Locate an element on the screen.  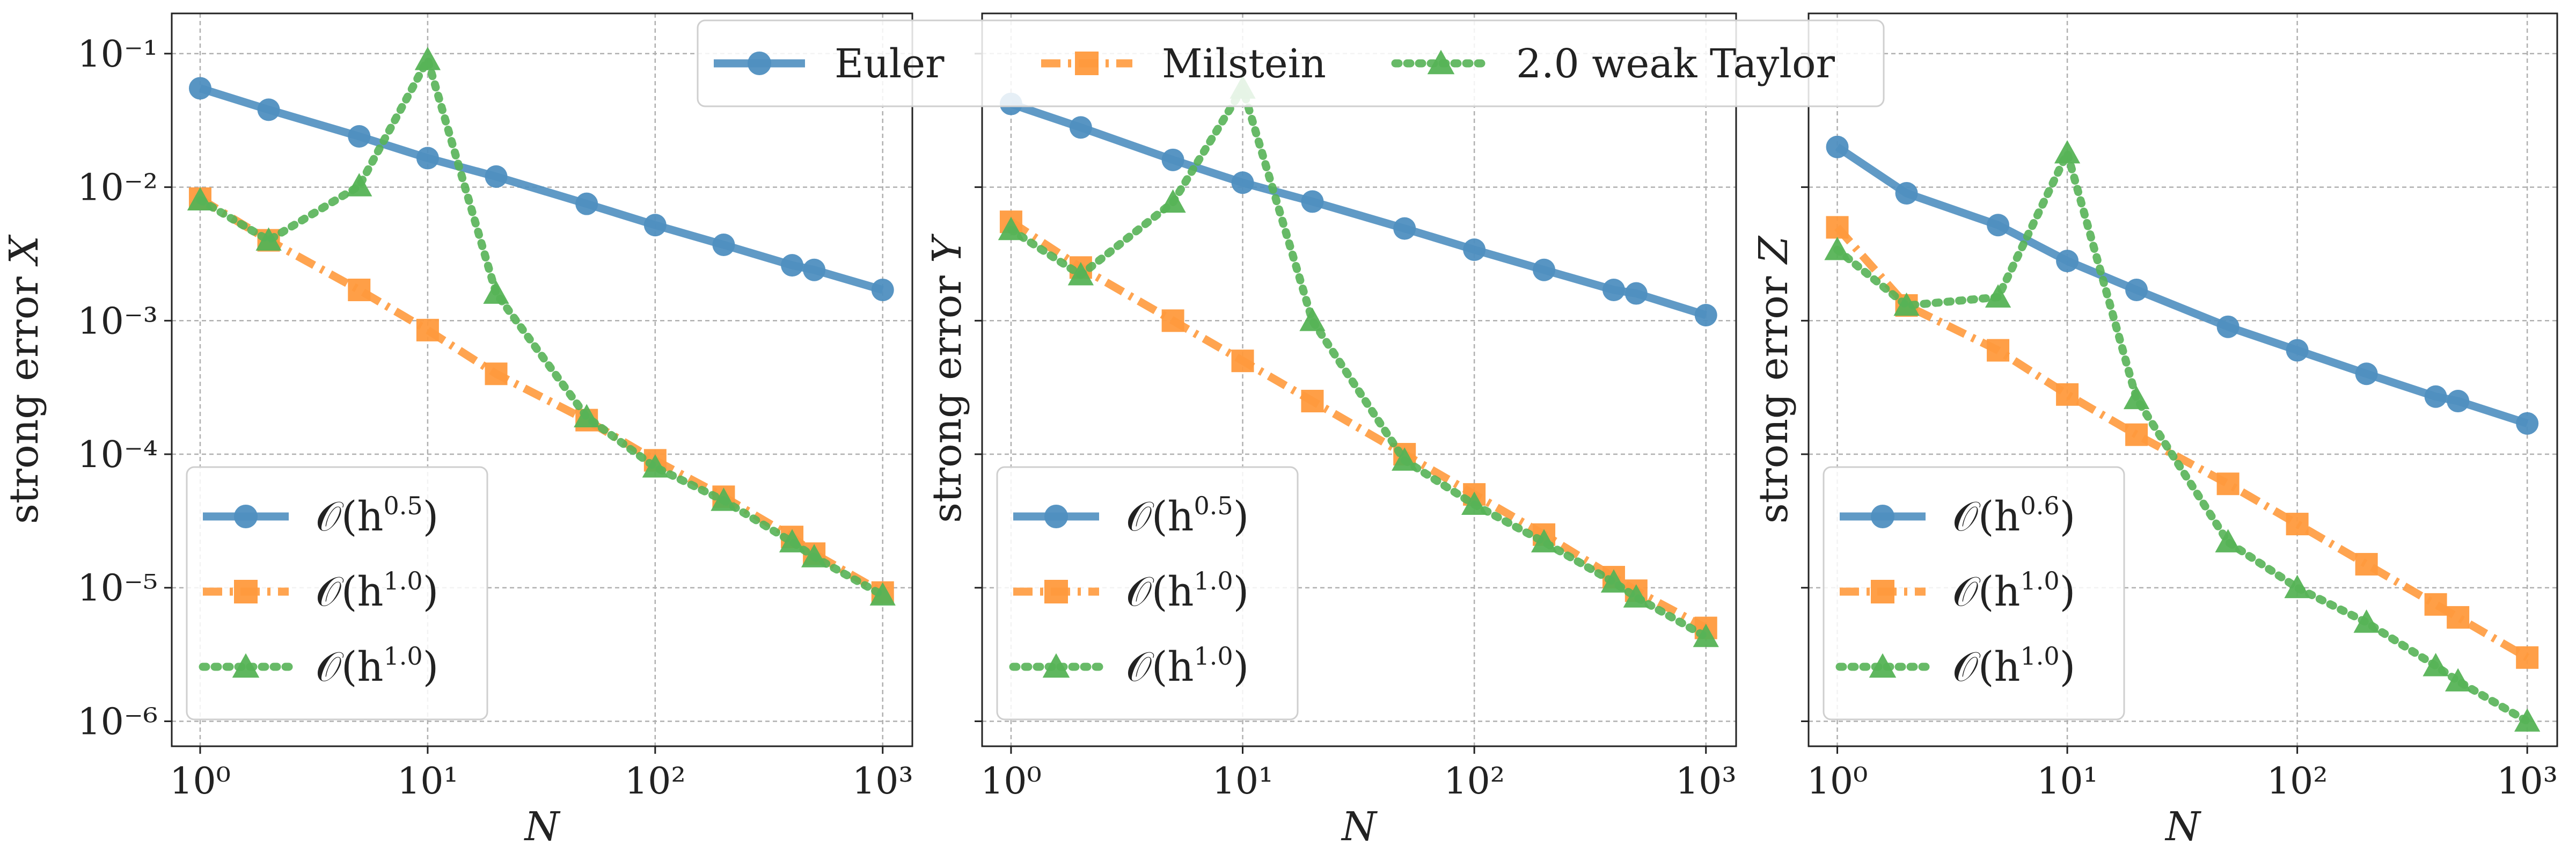
series-milstein is located at coordinates (2182, 442).